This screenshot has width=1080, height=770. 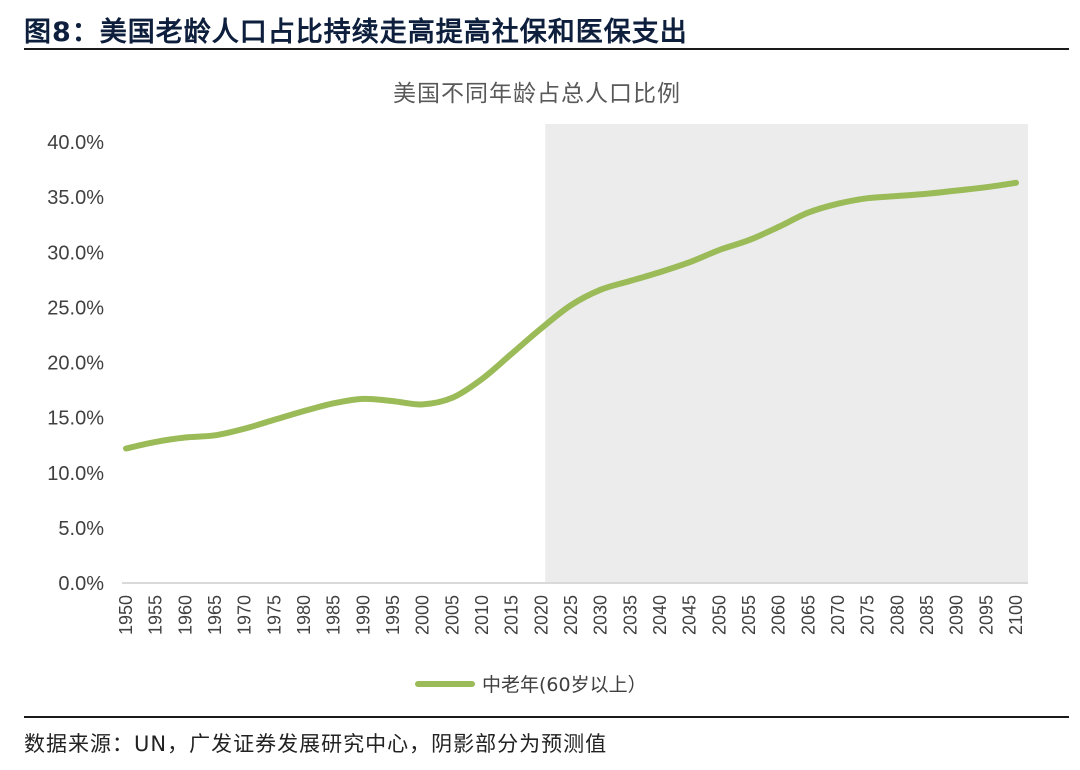 I want to click on x-tick-label: 2000, so click(x=423, y=615).